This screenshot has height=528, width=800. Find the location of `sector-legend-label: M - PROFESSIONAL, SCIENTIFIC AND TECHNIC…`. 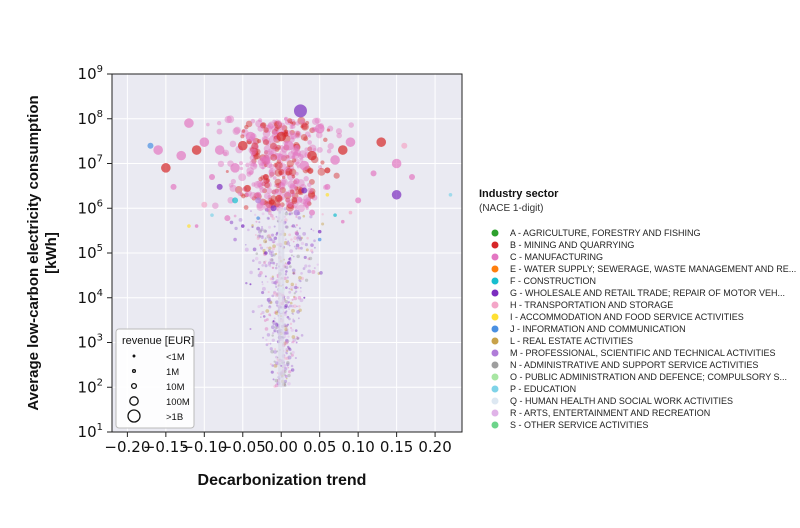

sector-legend-label: M - PROFESSIONAL, SCIENTIFIC AND TECHNIC… is located at coordinates (643, 353).